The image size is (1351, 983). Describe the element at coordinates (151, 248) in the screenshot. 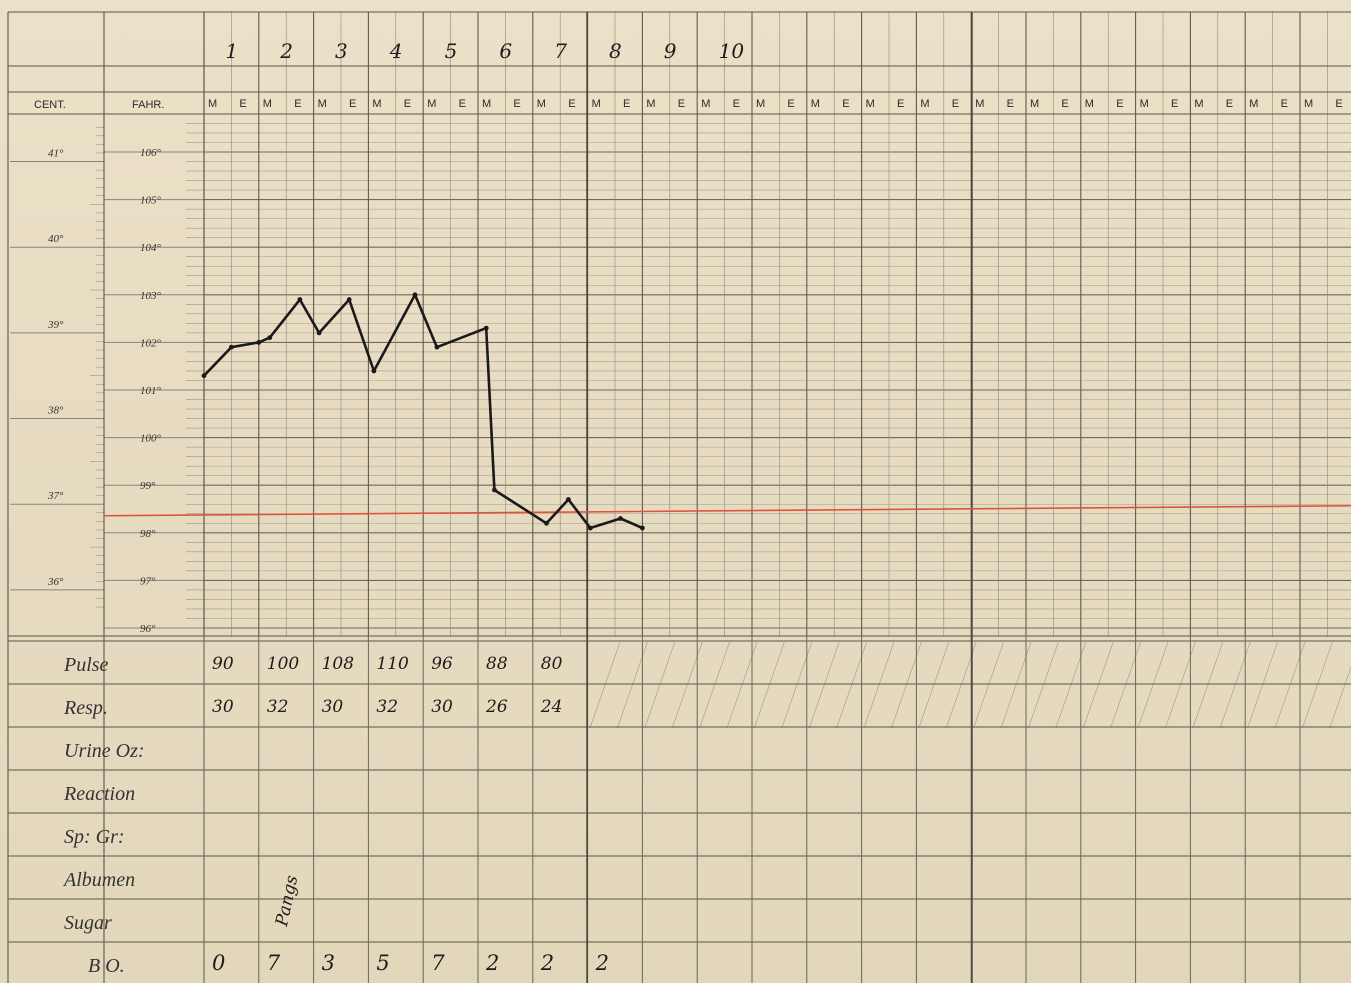

I see `fahrenheit-tick-label: 104°` at that location.